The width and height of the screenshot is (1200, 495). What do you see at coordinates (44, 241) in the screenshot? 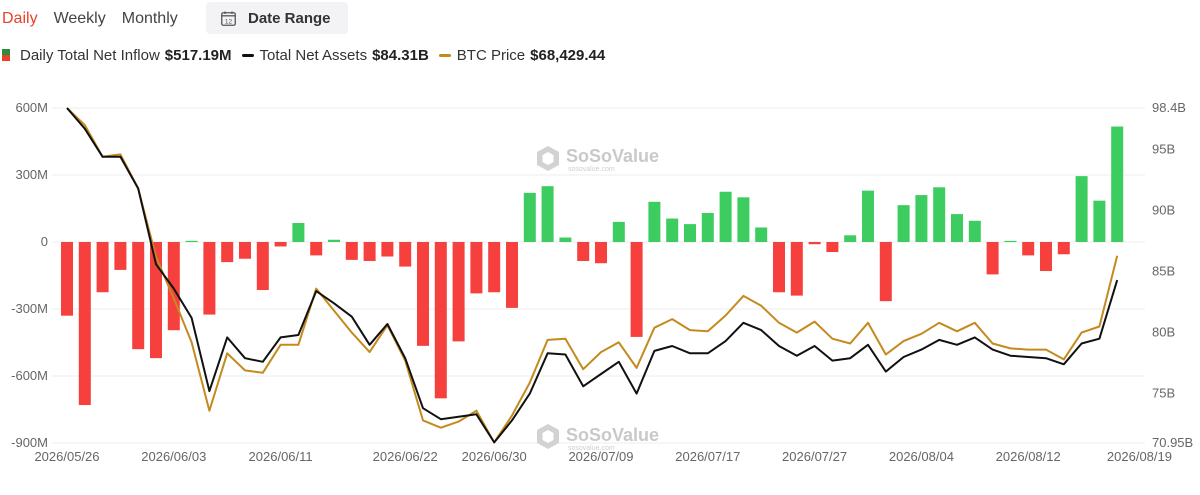
I see `left-axis-tick: 0` at bounding box center [44, 241].